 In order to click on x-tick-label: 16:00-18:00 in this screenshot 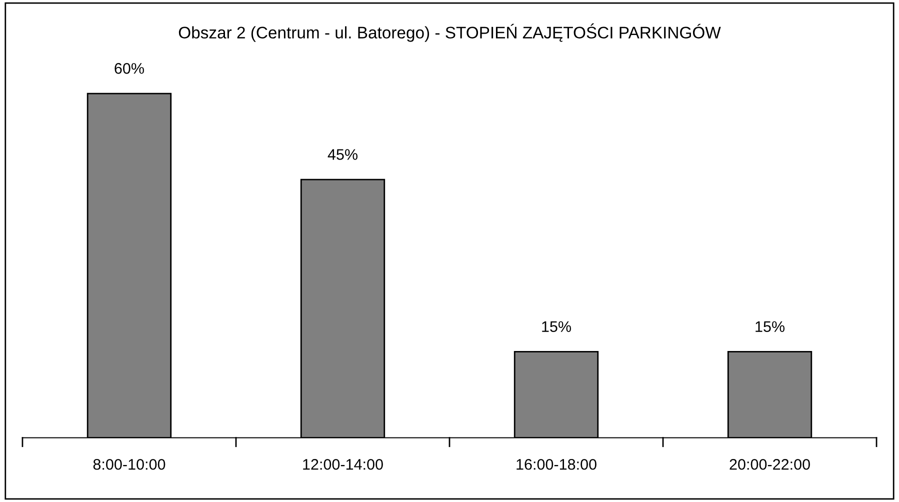, I will do `click(556, 464)`.